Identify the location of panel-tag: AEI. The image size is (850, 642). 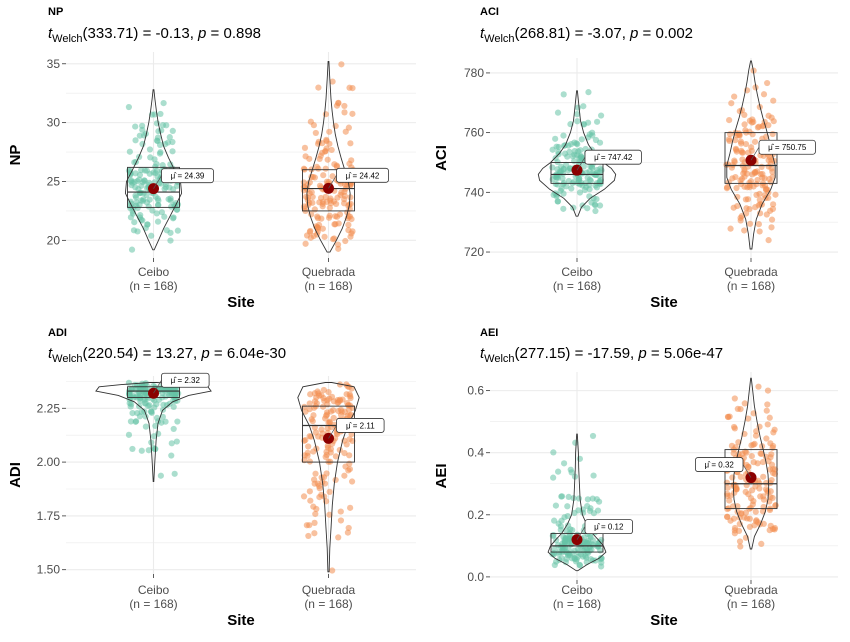
(489, 333).